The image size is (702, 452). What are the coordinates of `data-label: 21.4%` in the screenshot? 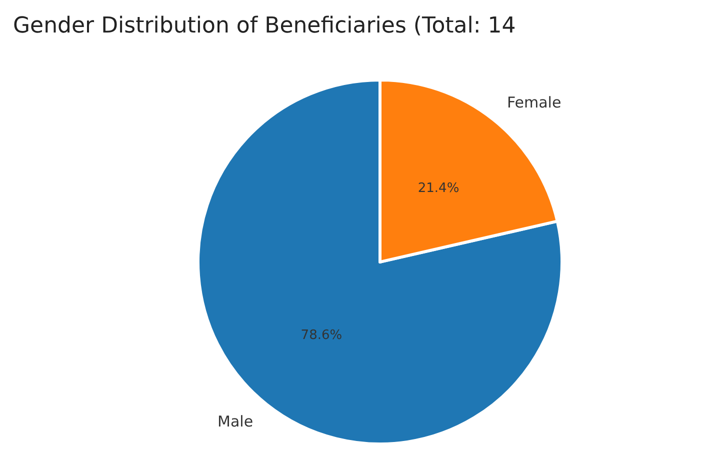 It's located at (439, 188).